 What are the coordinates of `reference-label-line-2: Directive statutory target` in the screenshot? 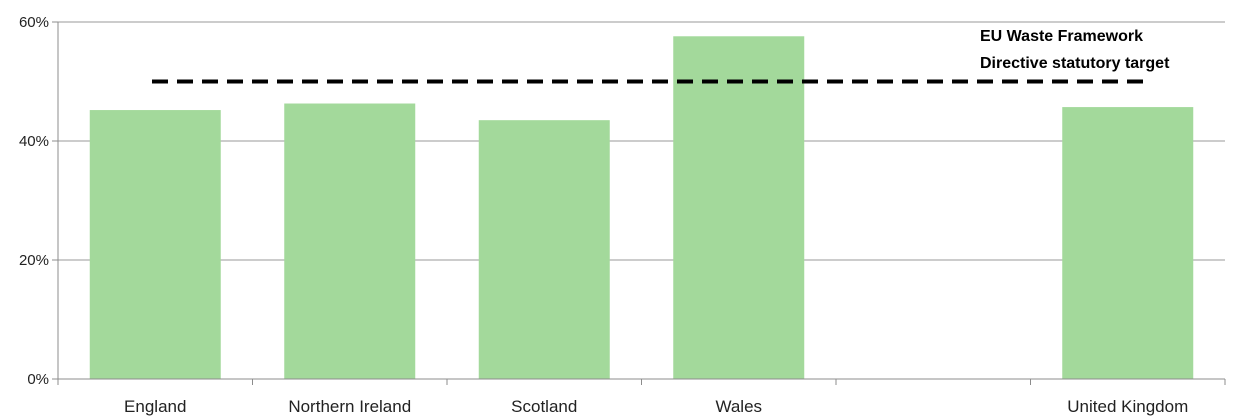 It's located at (1075, 63).